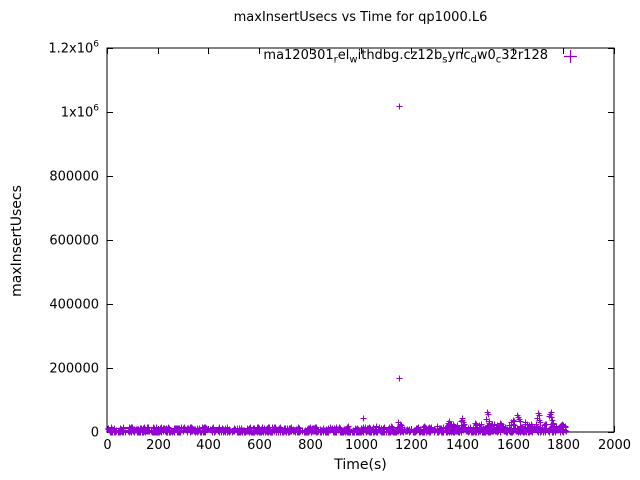 Image resolution: width=640 pixels, height=480 pixels. I want to click on svg-text: 1.2x10⁶, so click(73, 48).